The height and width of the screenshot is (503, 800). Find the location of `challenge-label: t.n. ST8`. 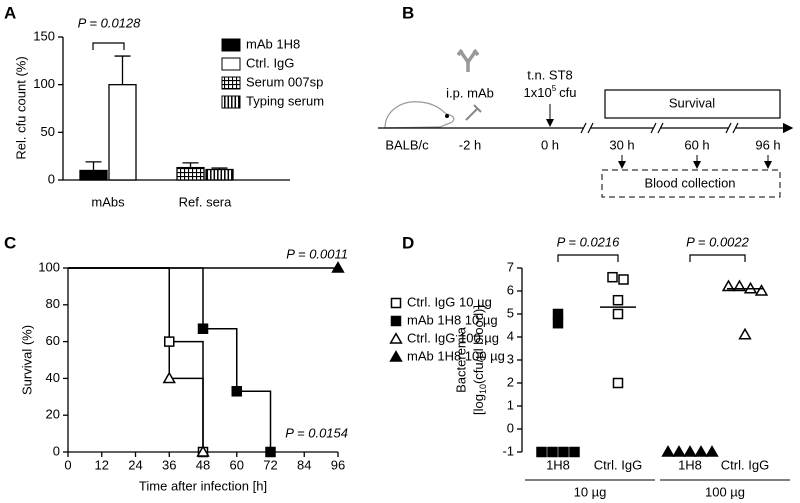

challenge-label: t.n. ST8 is located at coordinates (550, 74).